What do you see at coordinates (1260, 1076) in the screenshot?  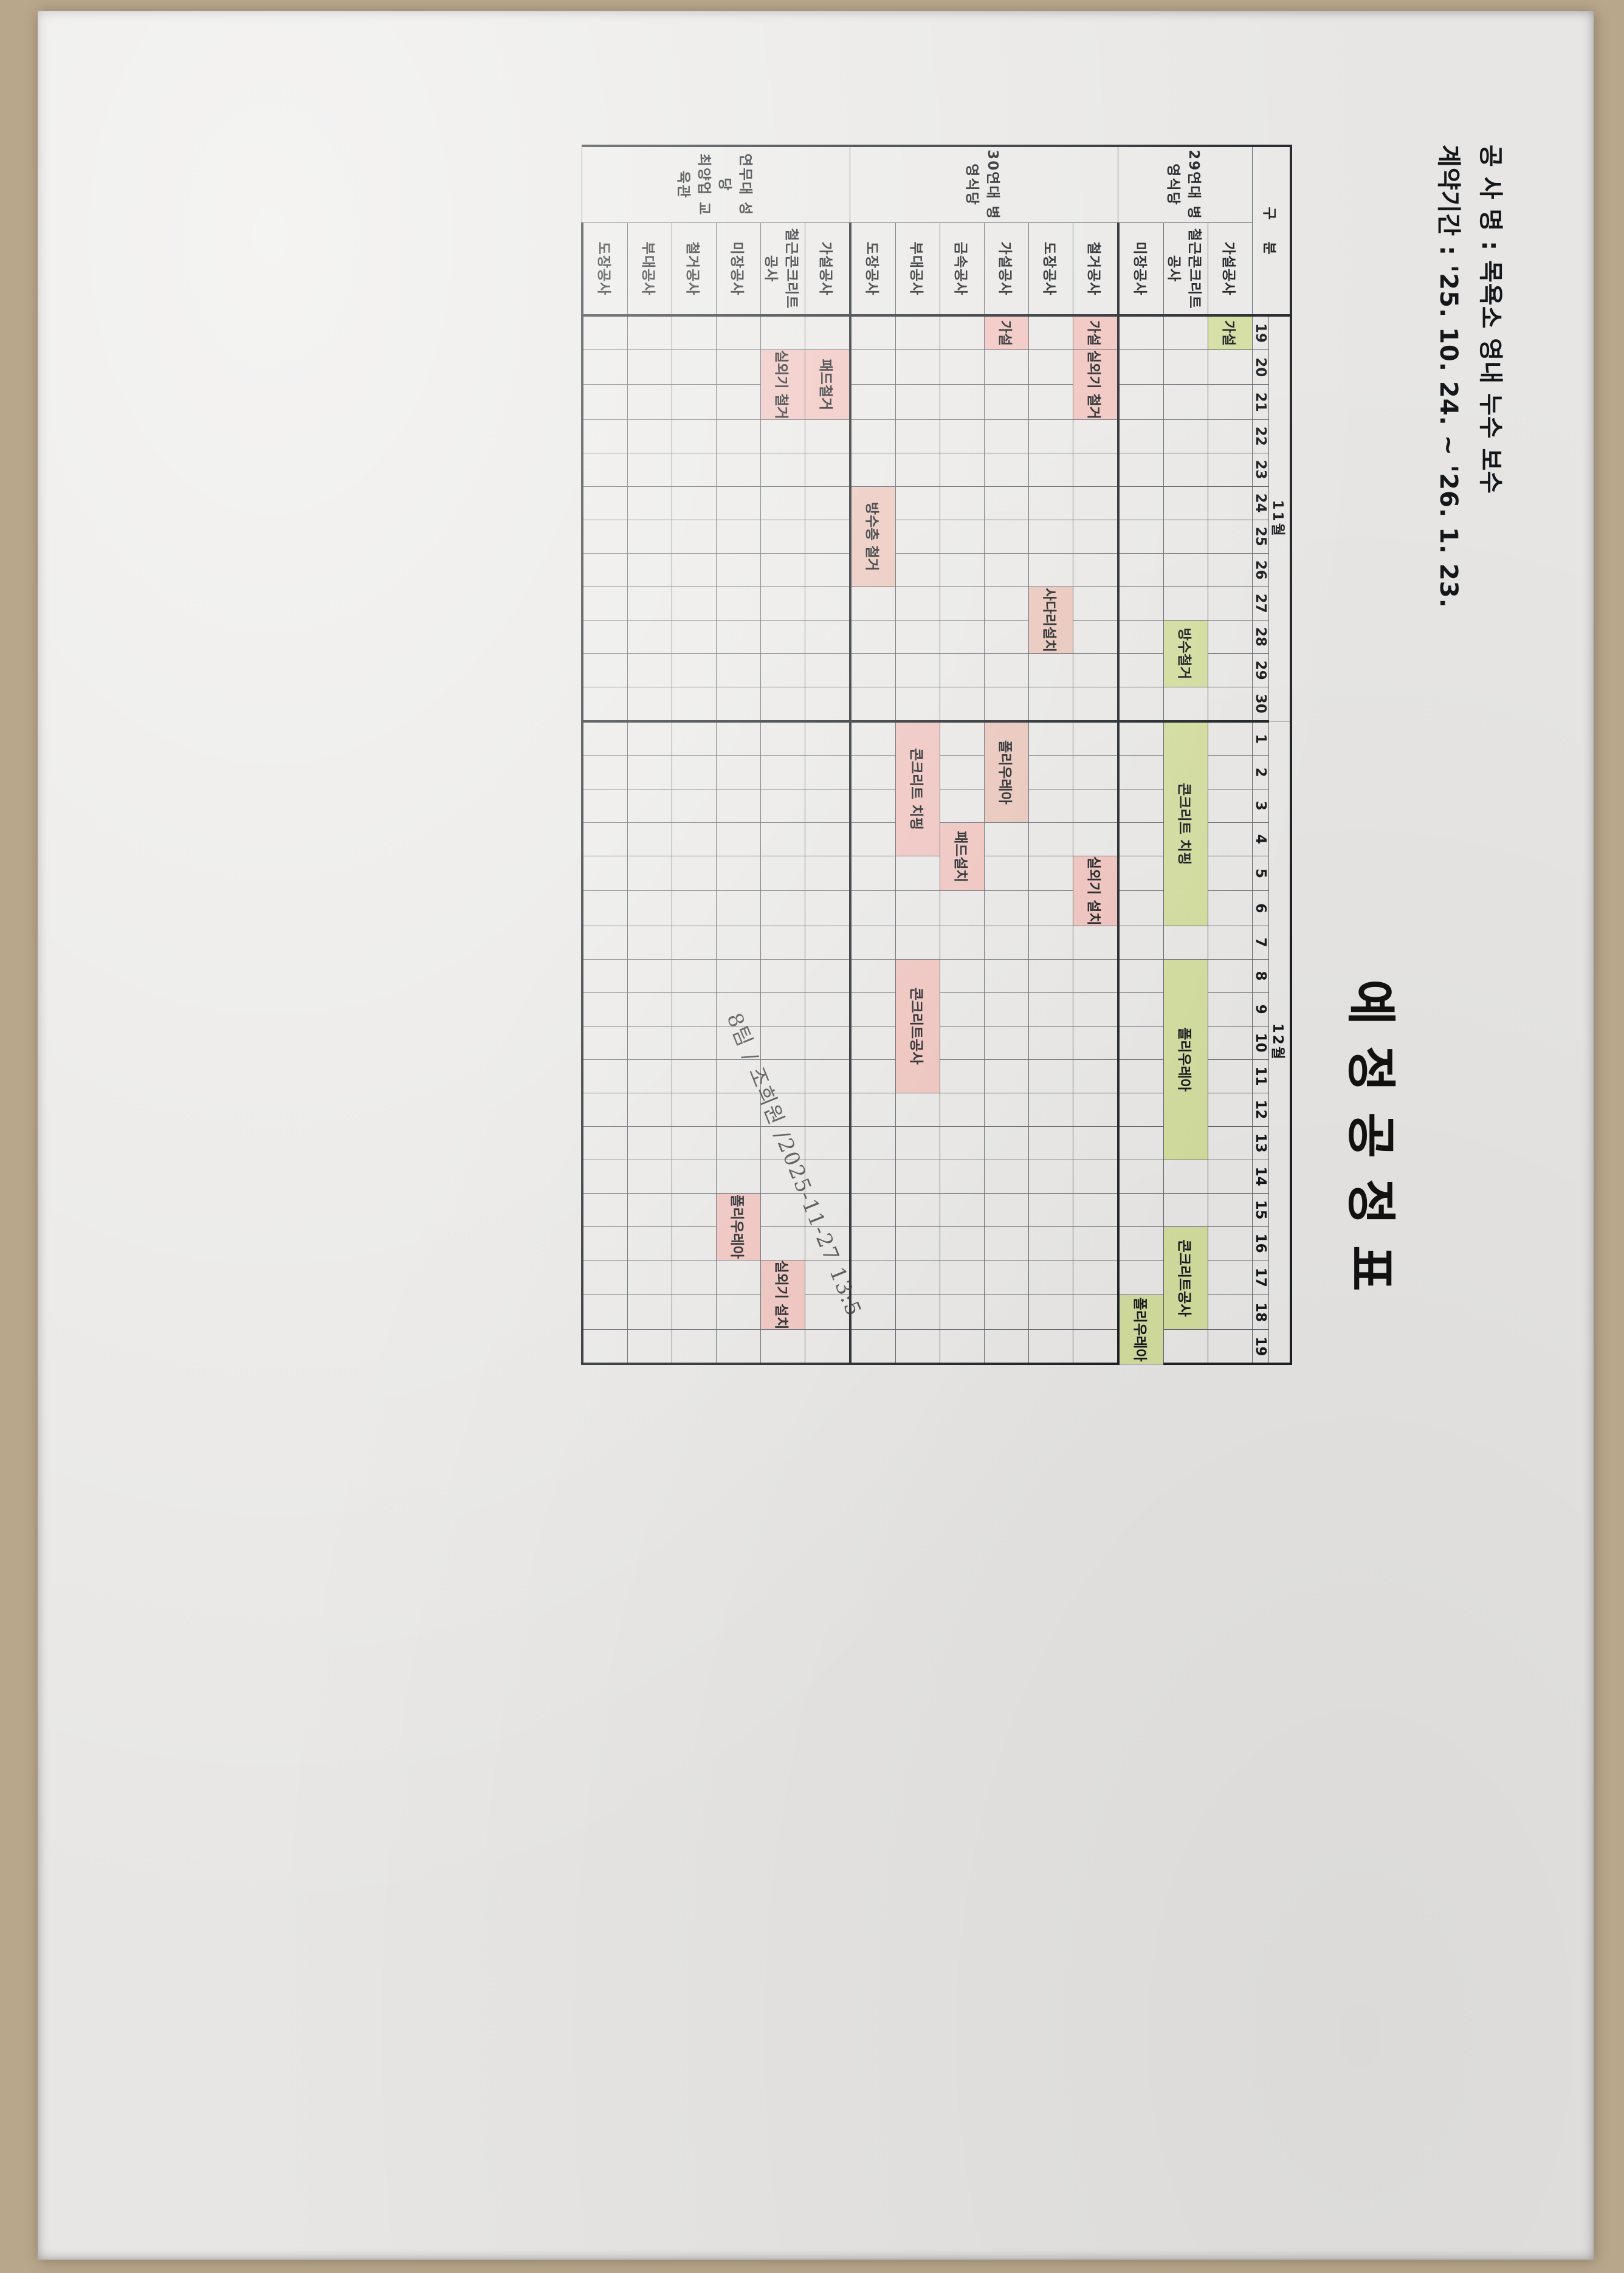 I see `day-header: 11` at bounding box center [1260, 1076].